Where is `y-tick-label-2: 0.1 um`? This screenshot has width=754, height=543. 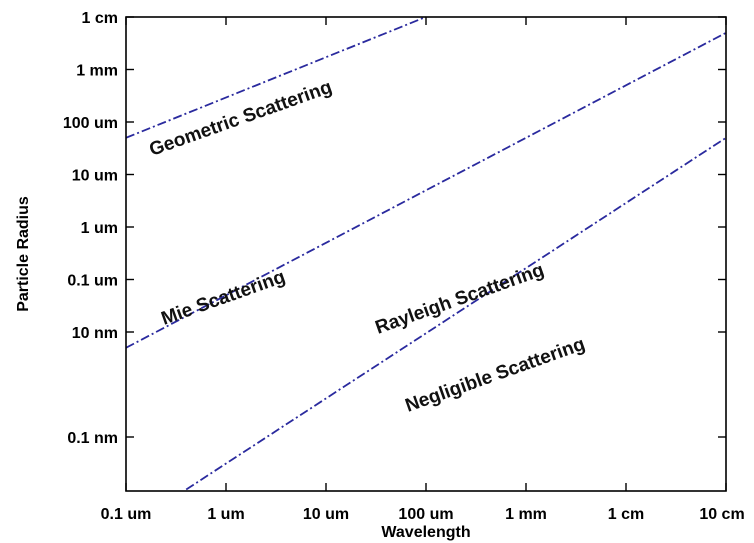
y-tick-label-2: 0.1 um is located at coordinates (92, 281).